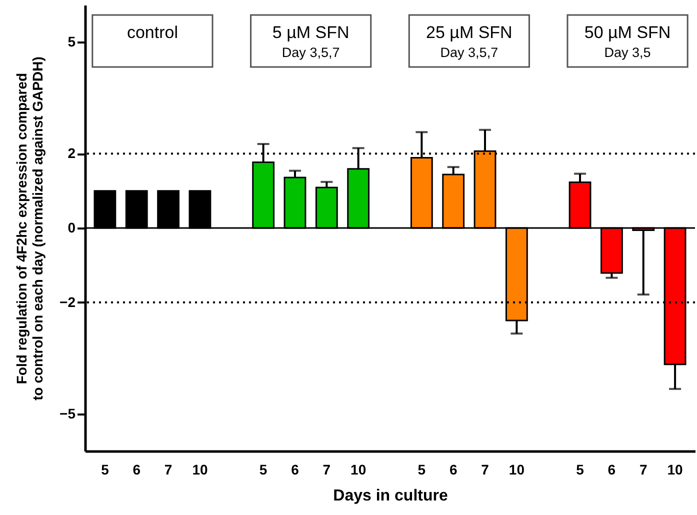 Image resolution: width=697 pixels, height=515 pixels. What do you see at coordinates (311, 41) in the screenshot?
I see `text: 5 µM SFN Day 3,5,7` at bounding box center [311, 41].